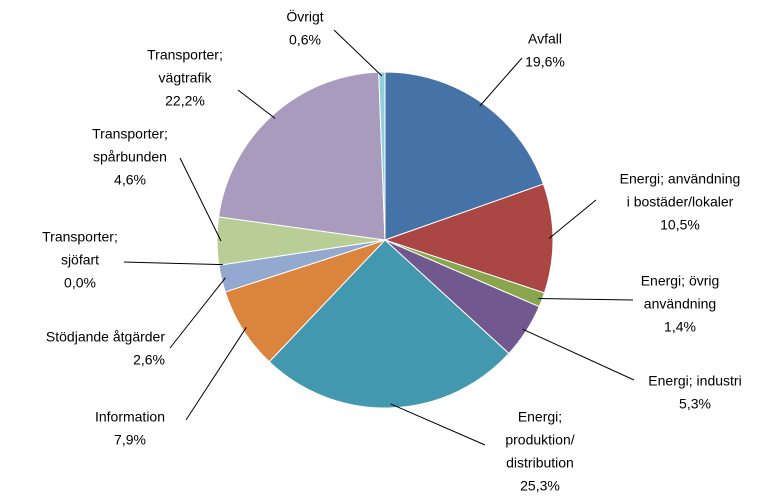 The height and width of the screenshot is (499, 757). I want to click on slice-label: produktion/, so click(539, 440).